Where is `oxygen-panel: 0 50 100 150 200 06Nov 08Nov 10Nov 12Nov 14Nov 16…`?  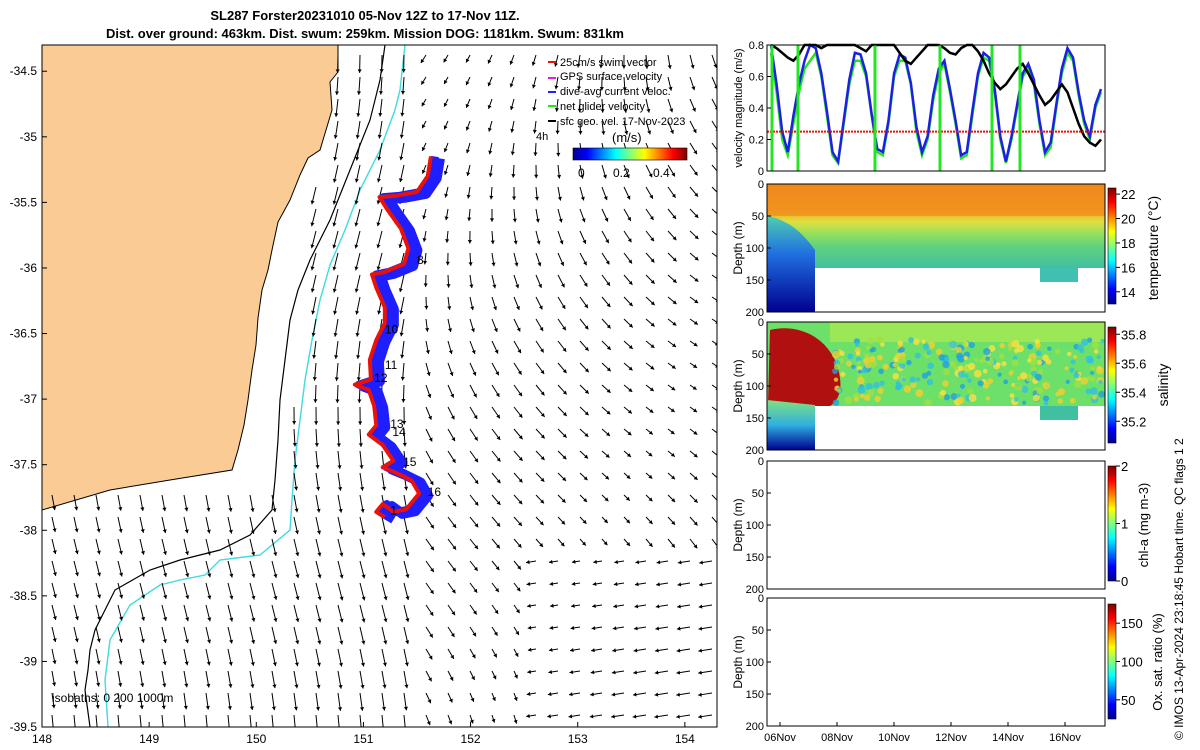
oxygen-panel: 0 50 100 150 200 06Nov 08Nov 10Nov 12Nov 14Nov 16… is located at coordinates (948, 668).